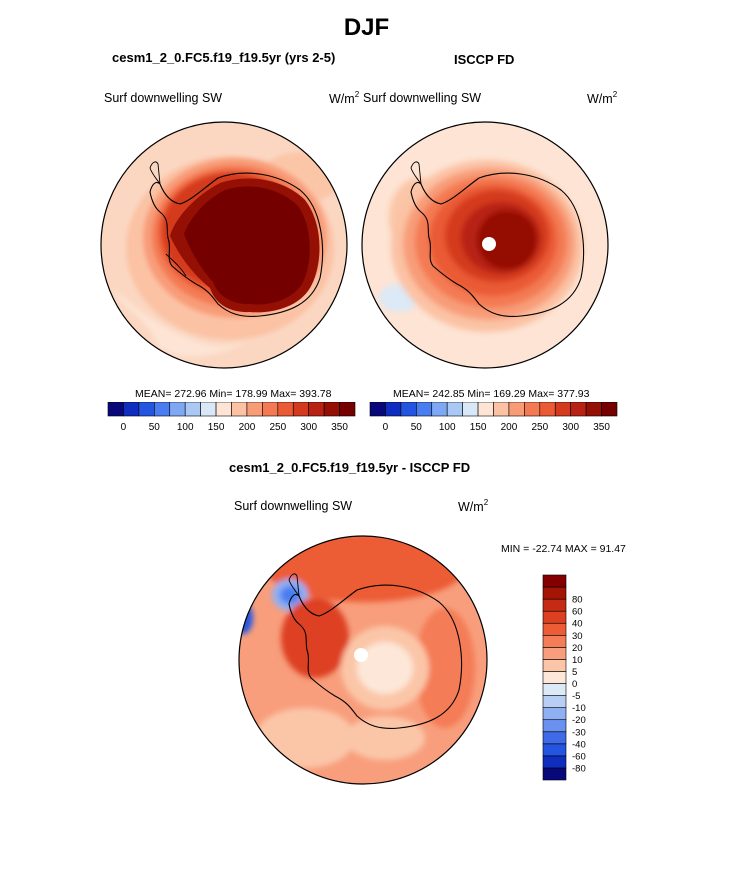  I want to click on panel-3-variable-label: Surf downwelling SW, so click(293, 506).